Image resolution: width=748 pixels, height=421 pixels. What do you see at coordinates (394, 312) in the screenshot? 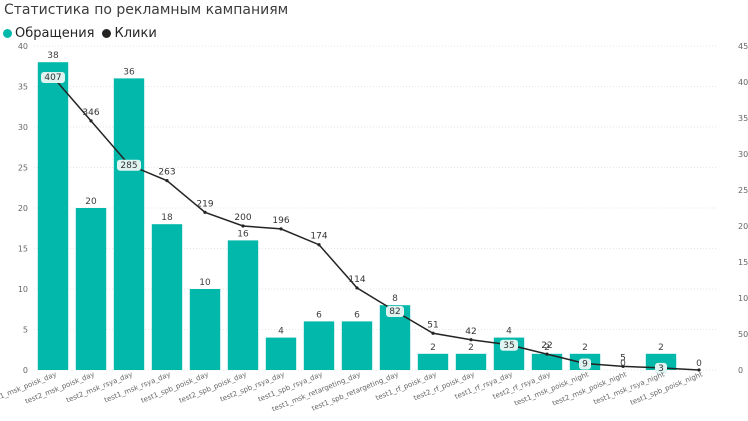
I see `line-value-label: 82` at bounding box center [394, 312].